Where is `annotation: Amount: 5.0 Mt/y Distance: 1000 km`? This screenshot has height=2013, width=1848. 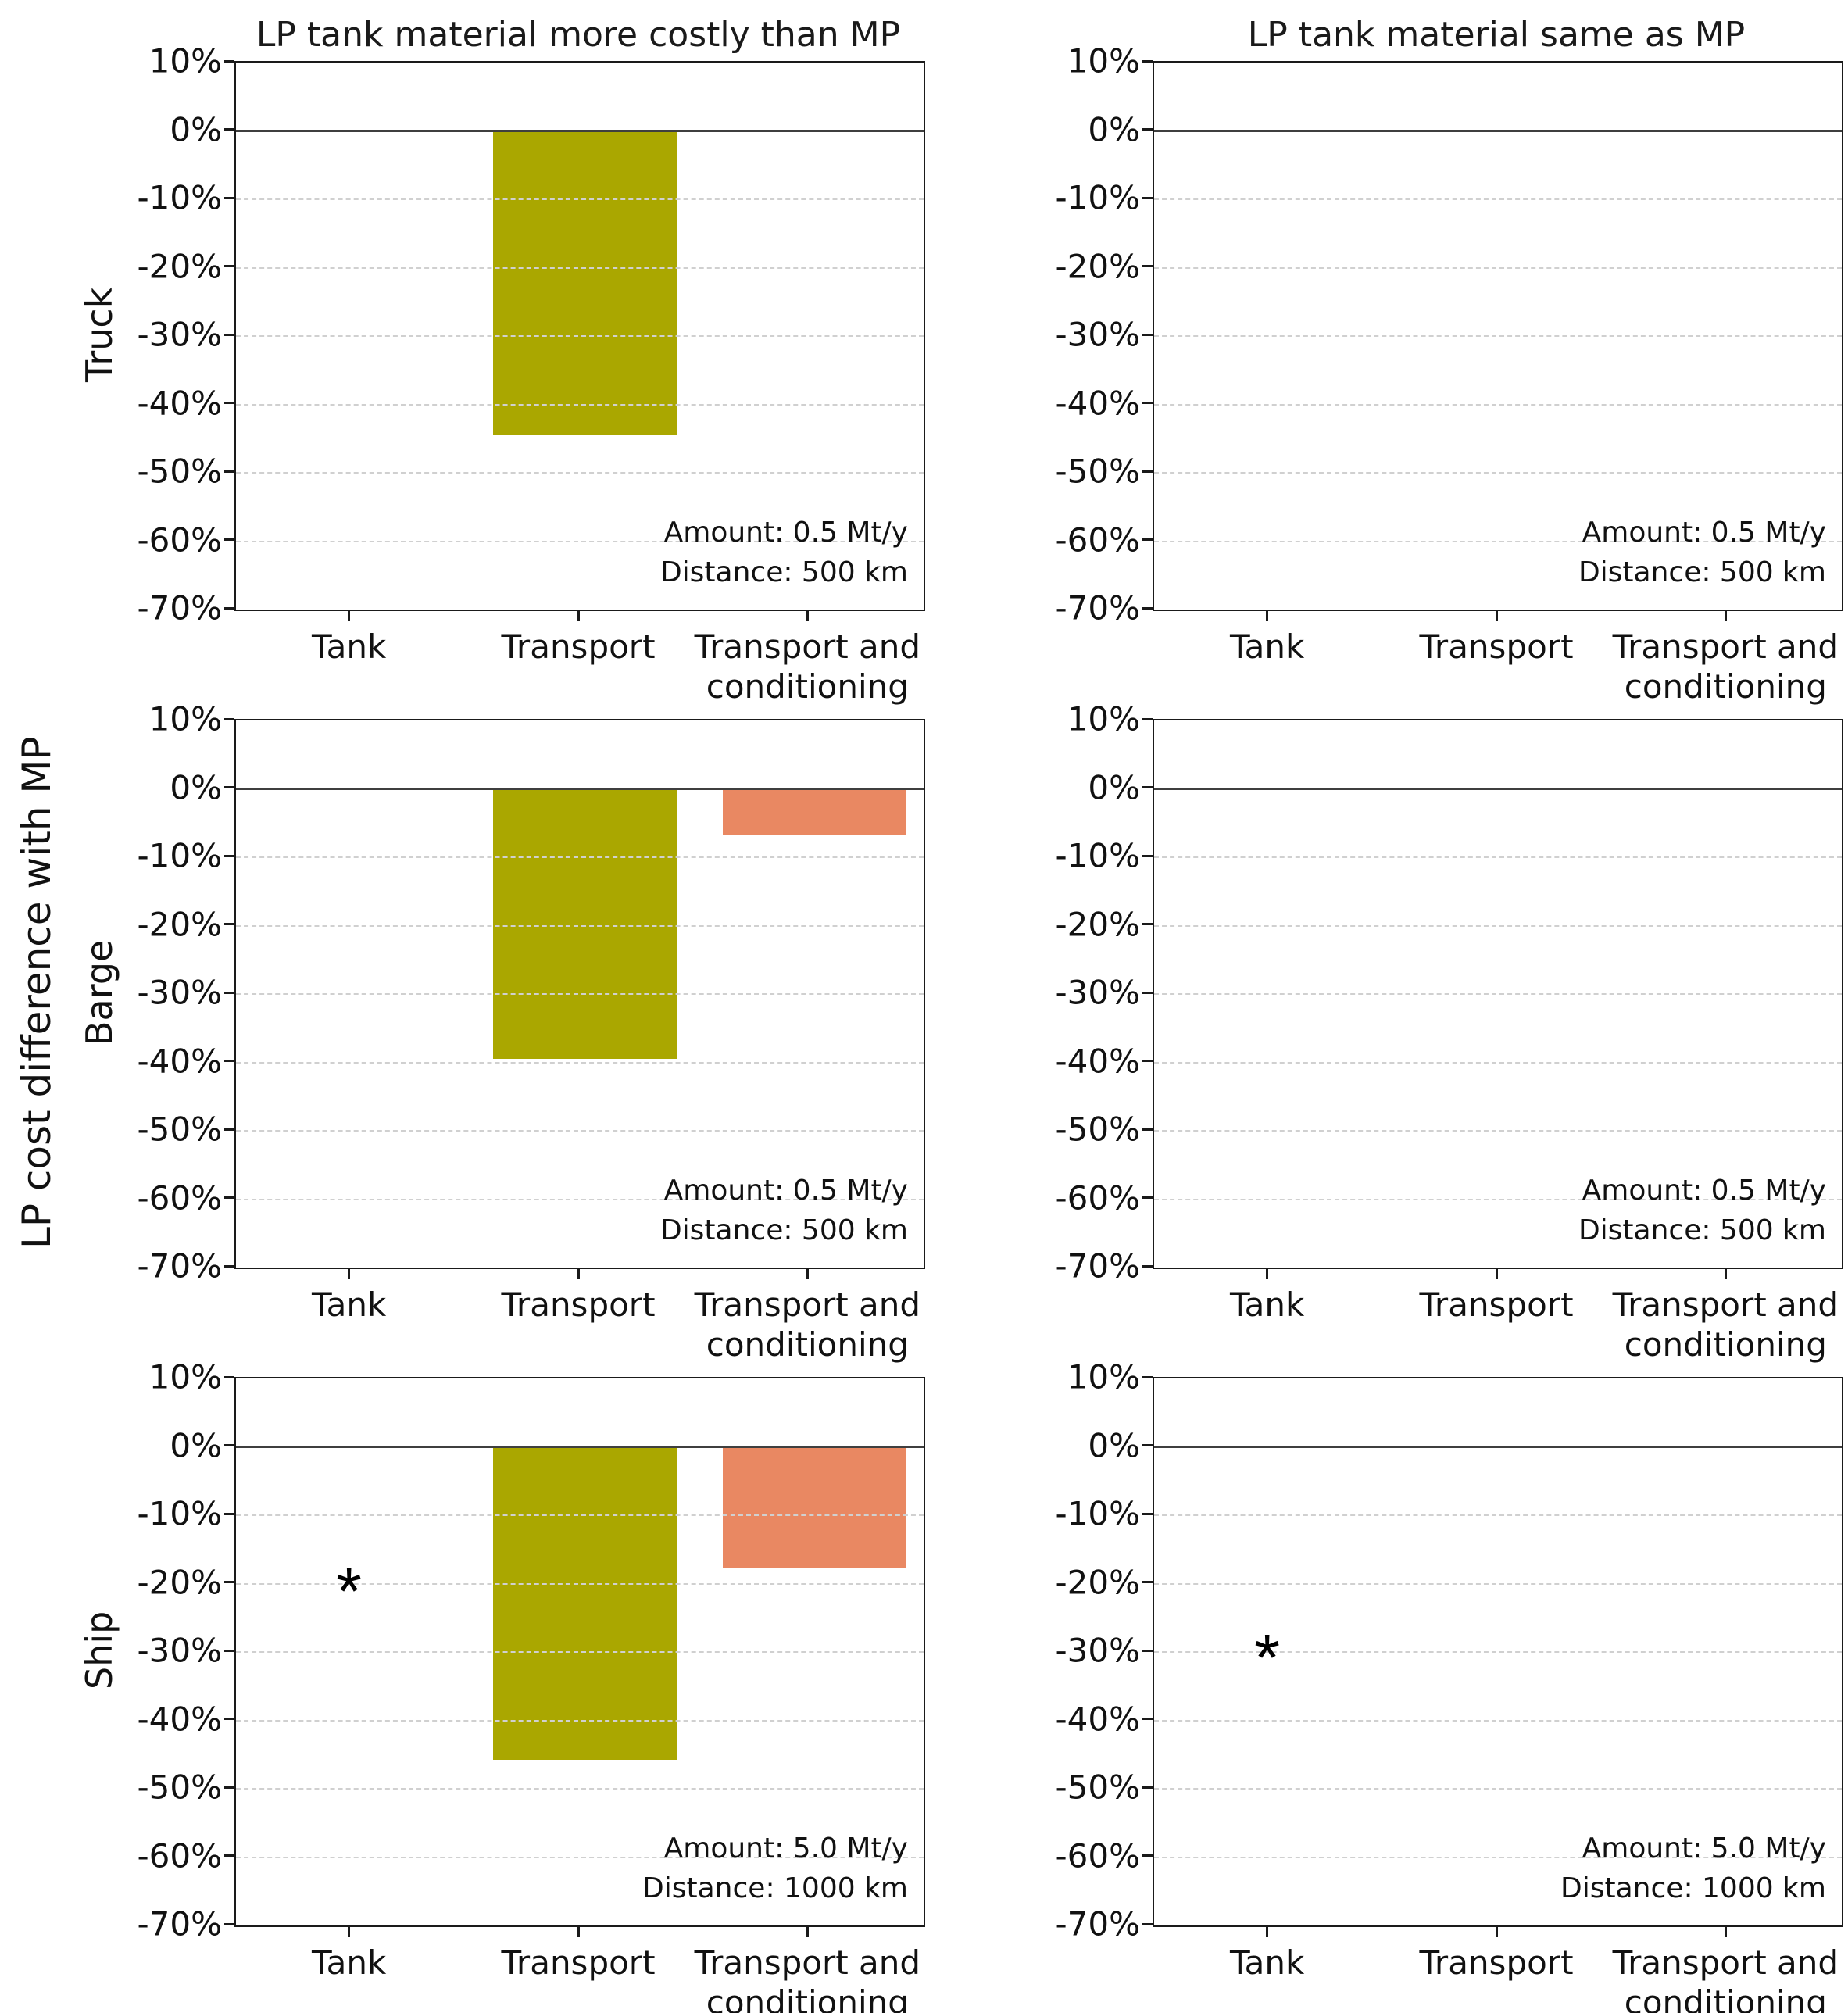 annotation: Amount: 5.0 Mt/y Distance: 1000 km is located at coordinates (1489, 1869).